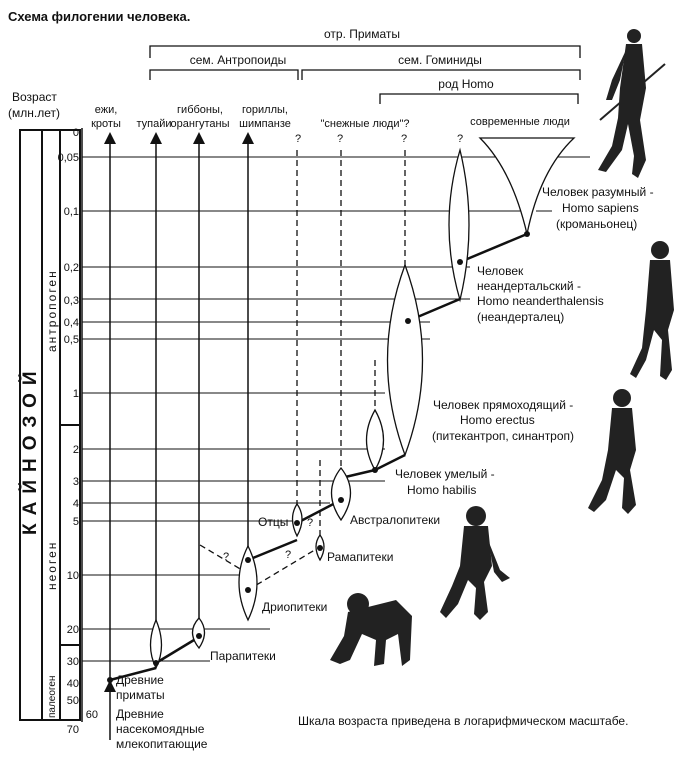 The image size is (696, 780). Describe the element at coordinates (73, 730) in the screenshot. I see `tick-label: 70` at that location.